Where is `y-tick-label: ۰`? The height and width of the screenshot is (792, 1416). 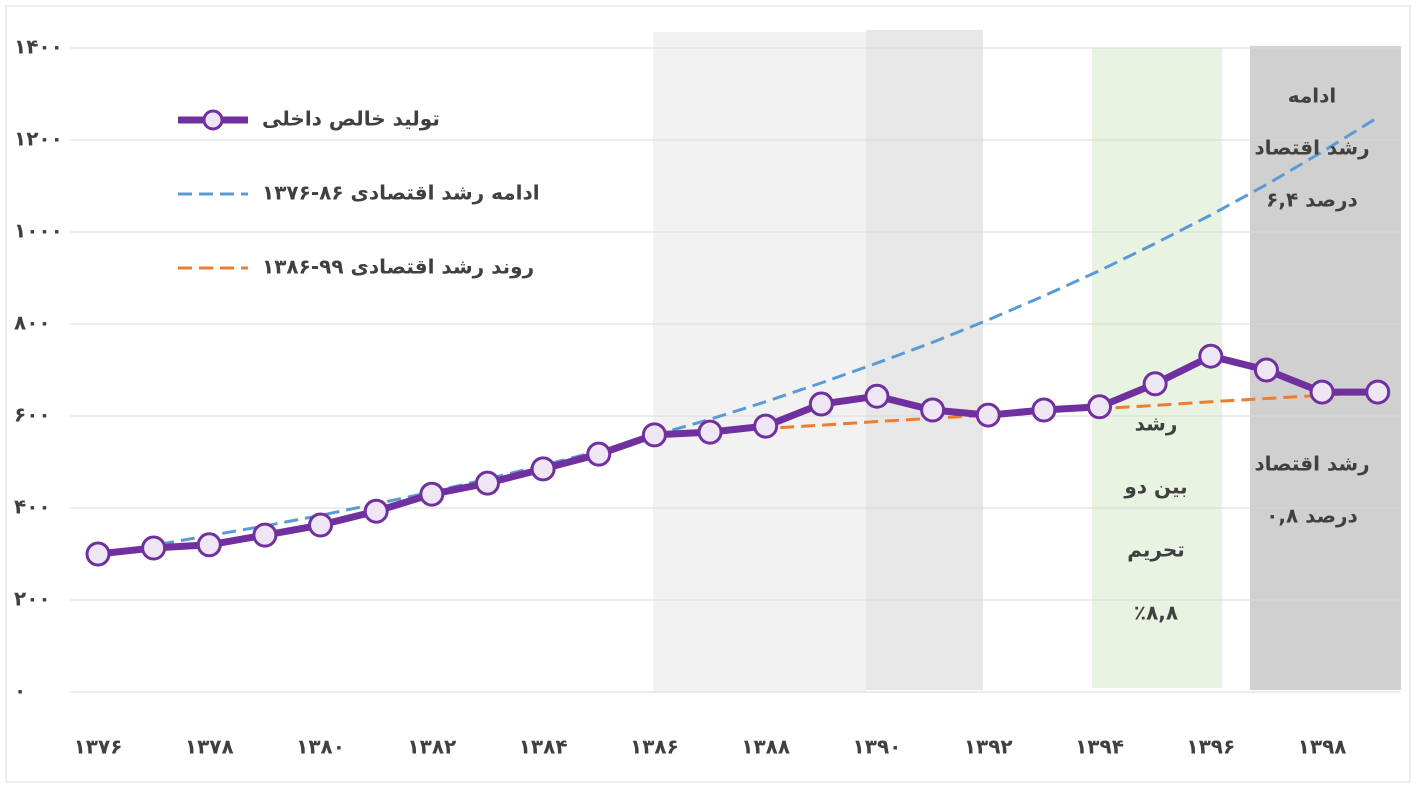
y-tick-label: ۰ is located at coordinates (20, 691).